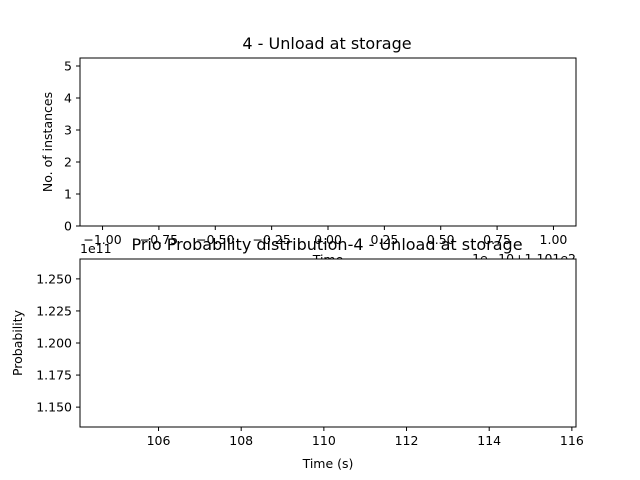 The width and height of the screenshot is (640, 480). What do you see at coordinates (271, 239) in the screenshot?
I see `x-tick-label: −0.25` at bounding box center [271, 239].